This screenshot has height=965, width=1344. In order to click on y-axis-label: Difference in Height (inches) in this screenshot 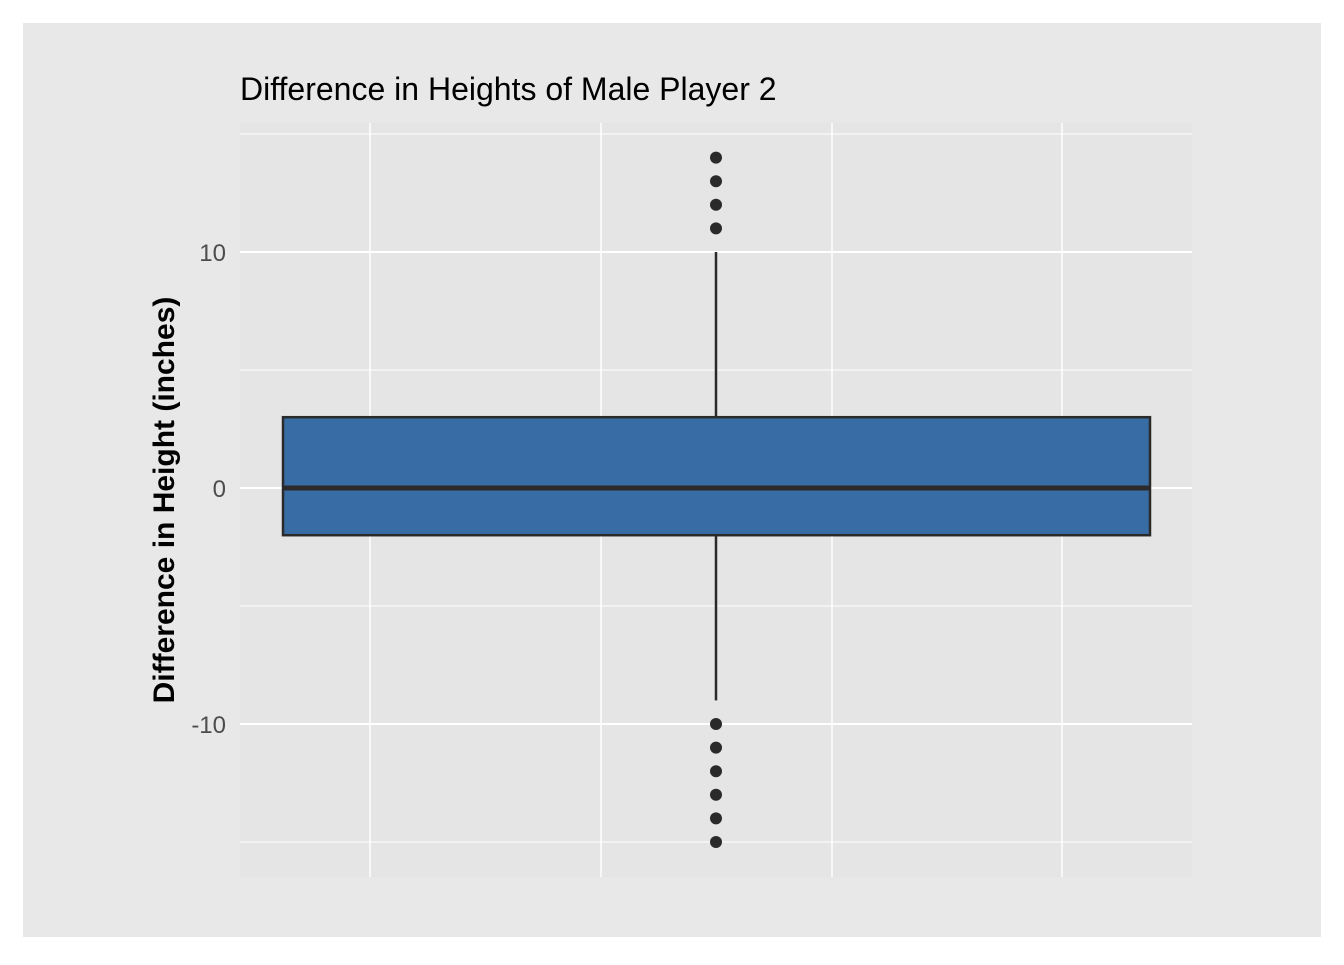, I will do `click(164, 500)`.